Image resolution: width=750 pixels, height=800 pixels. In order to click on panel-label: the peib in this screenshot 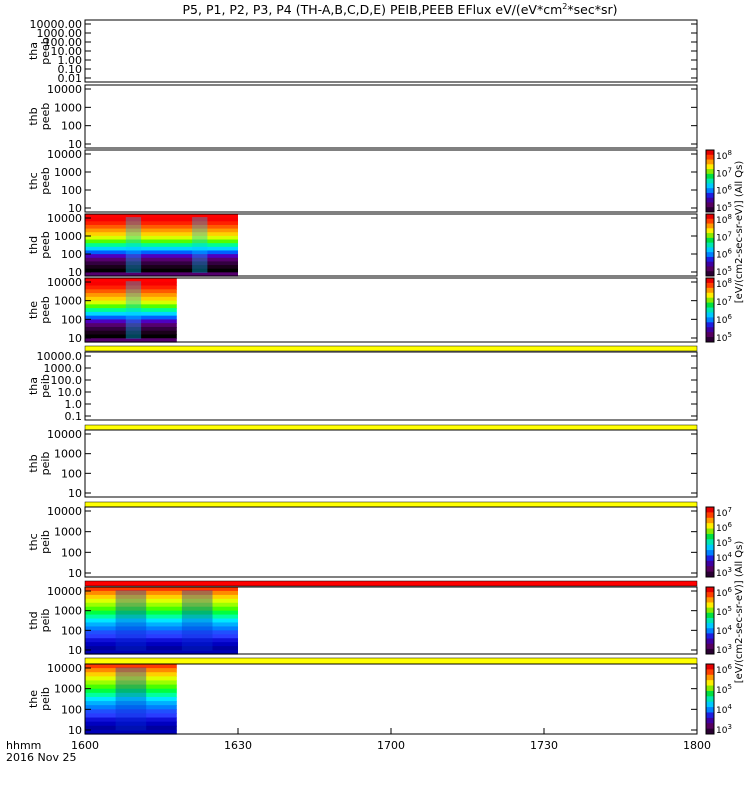, I will do `click(39, 699)`.